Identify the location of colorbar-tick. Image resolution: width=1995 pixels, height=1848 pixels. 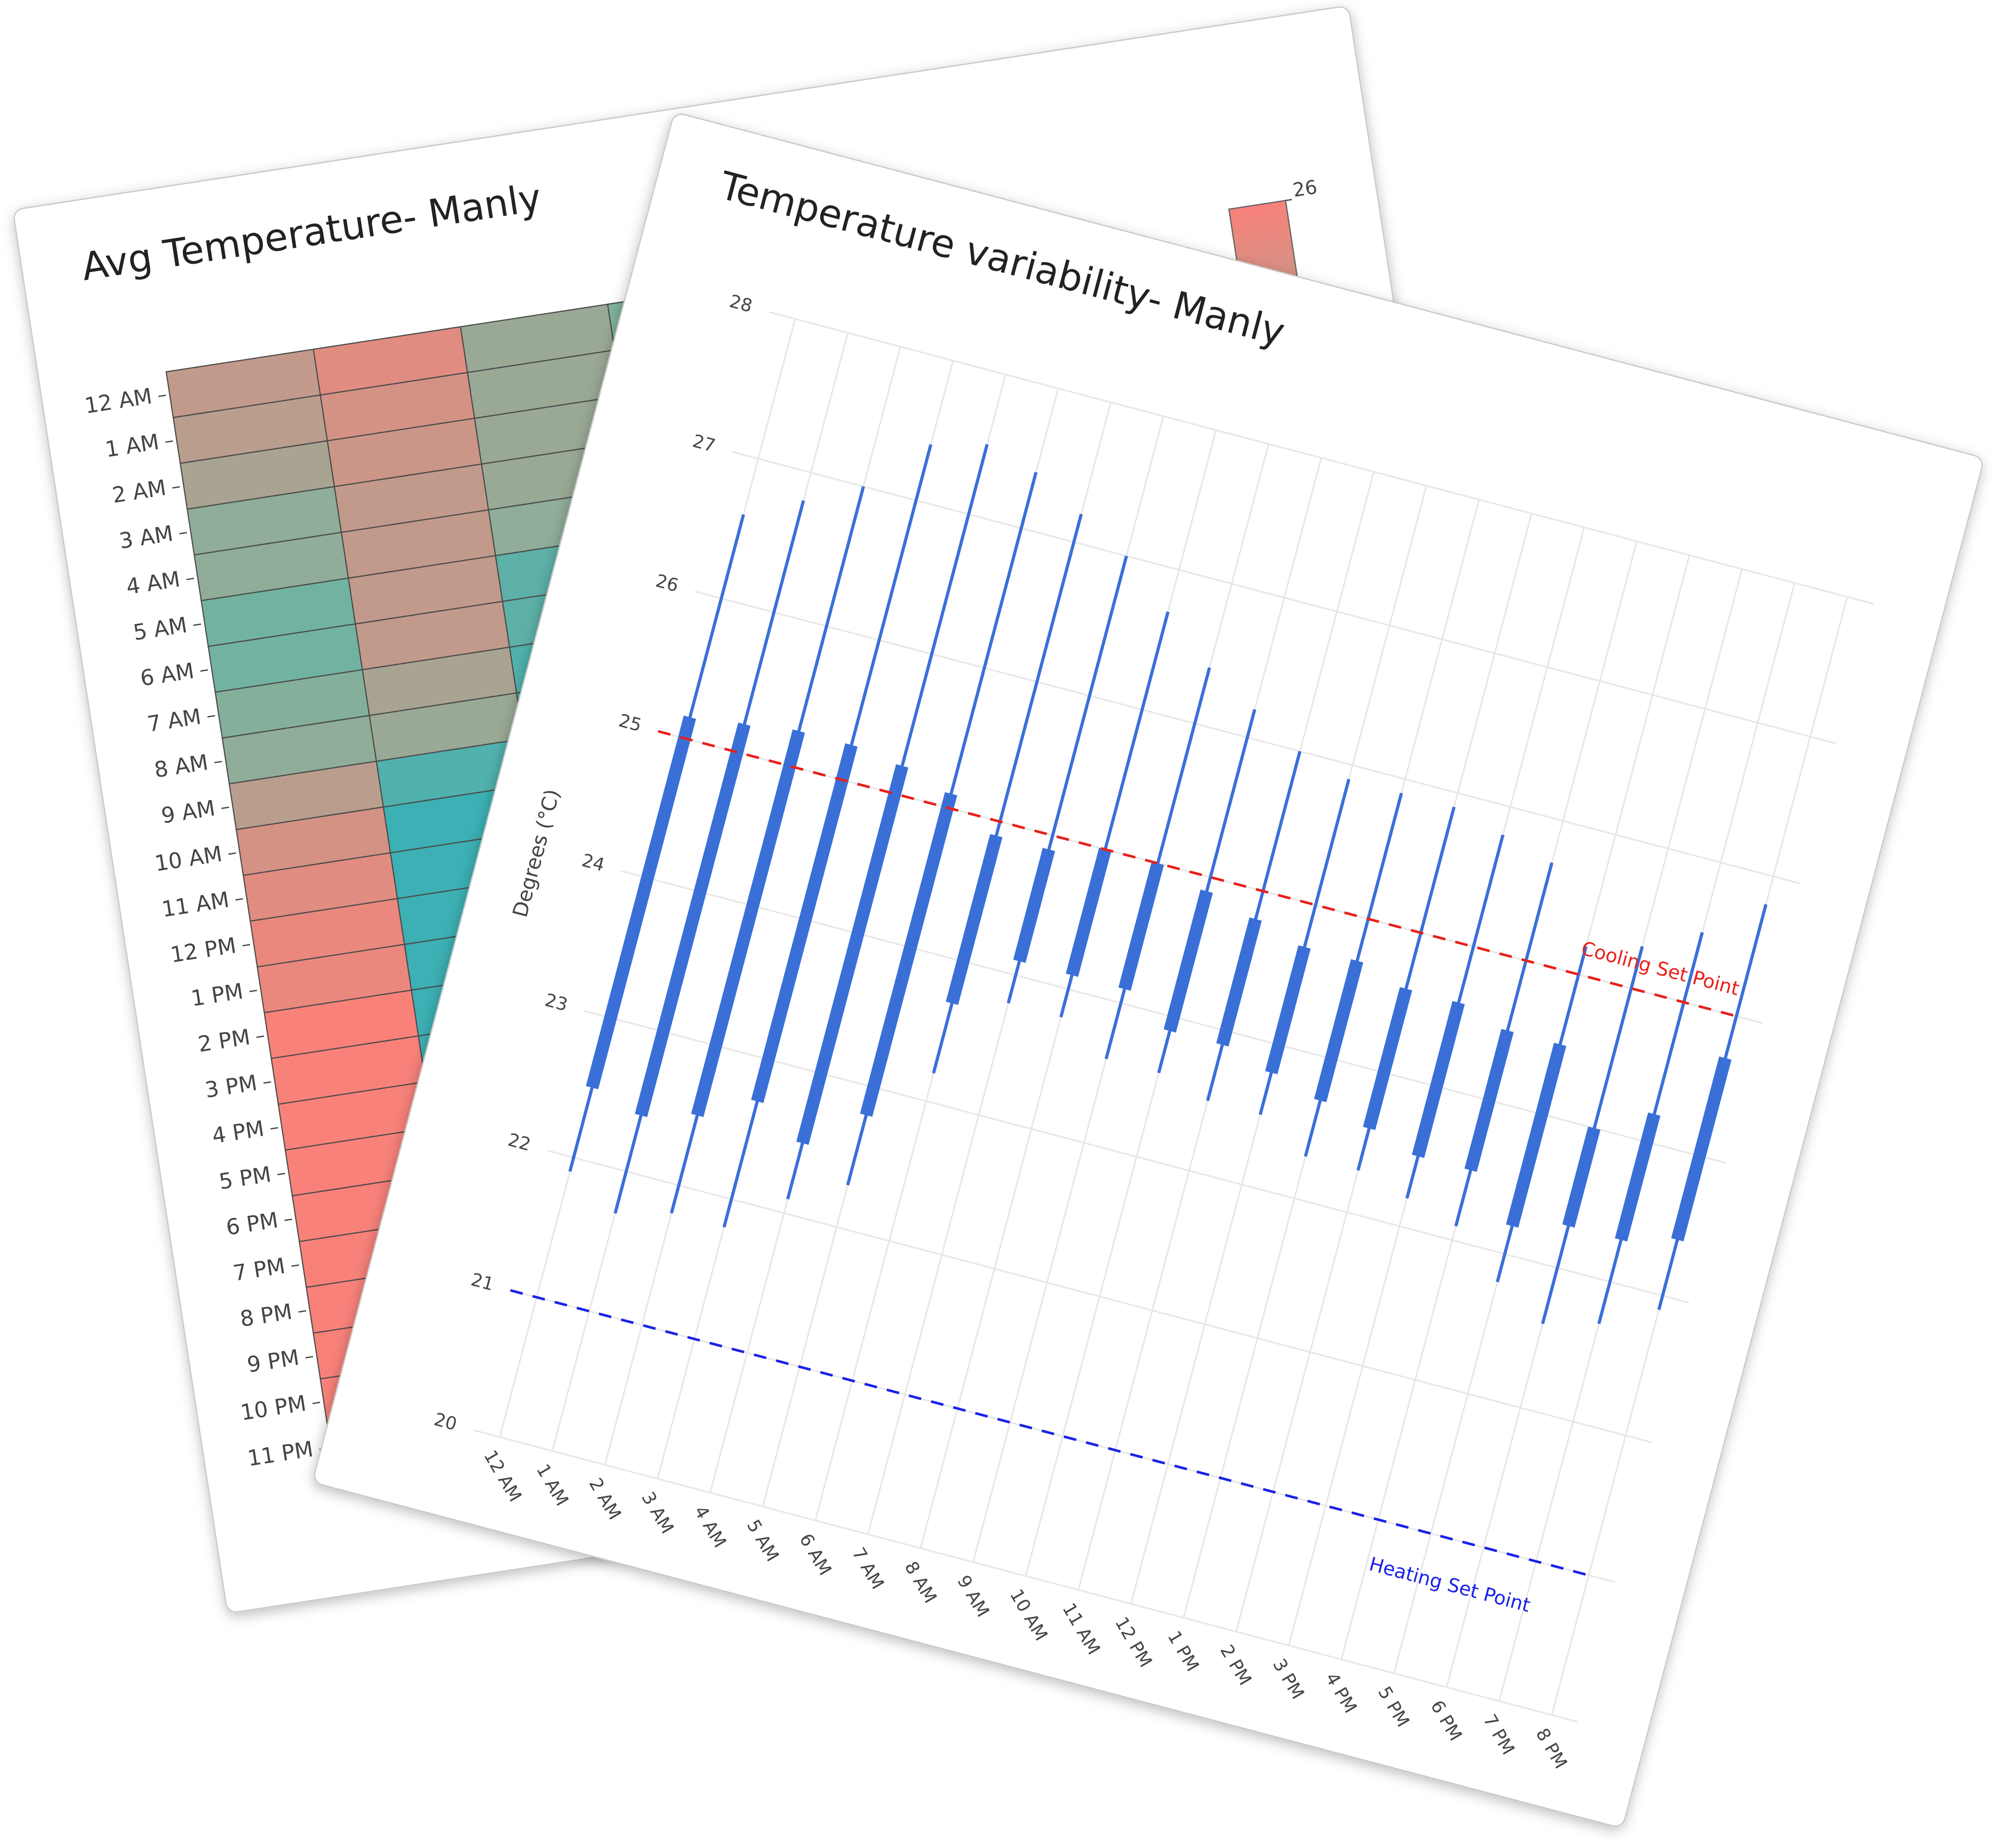
(1288, 200).